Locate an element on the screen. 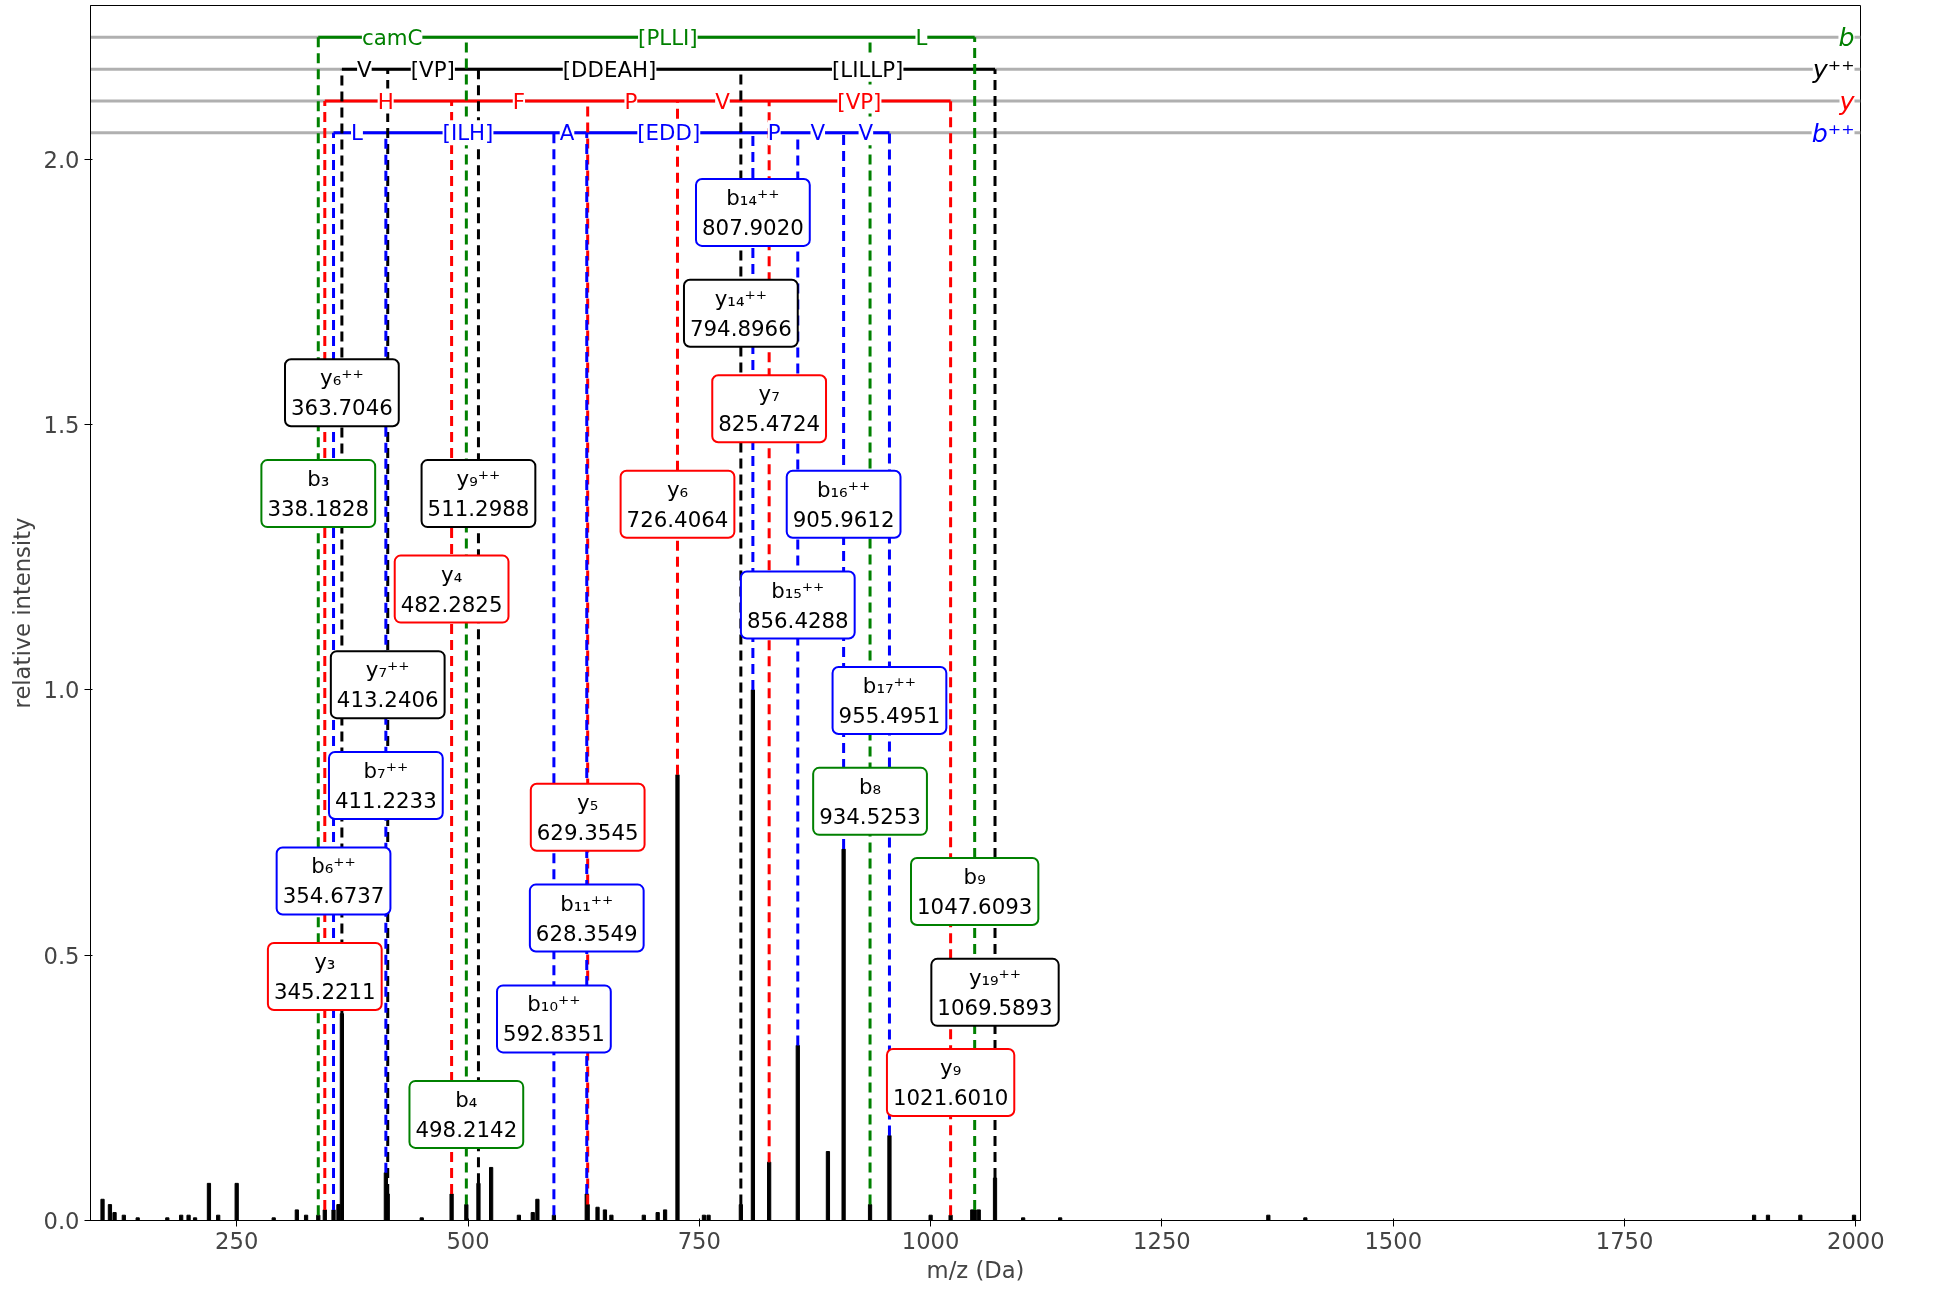 Image resolution: width=1959 pixels, height=1314 pixels. ref-line-label: b is located at coordinates (1846, 37).